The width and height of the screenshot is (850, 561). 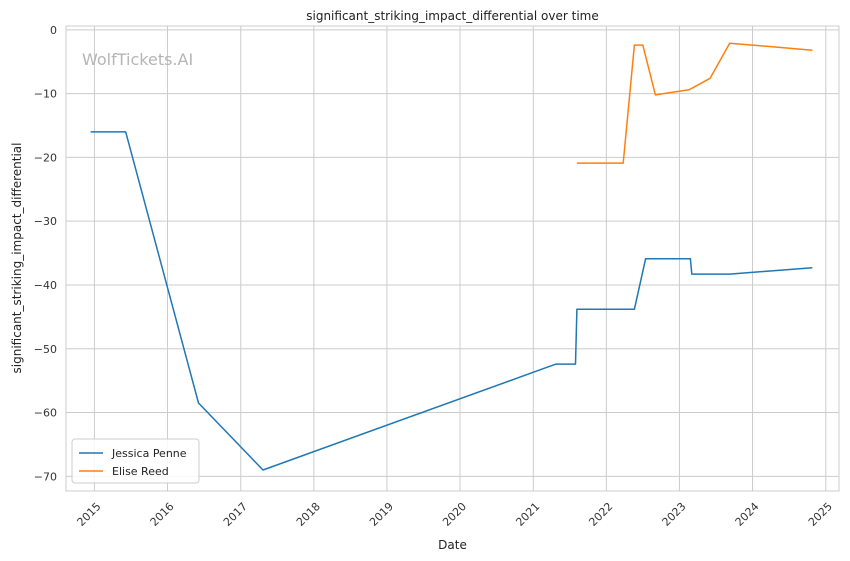 I want to click on y-tick-label: −60, so click(x=45, y=413).